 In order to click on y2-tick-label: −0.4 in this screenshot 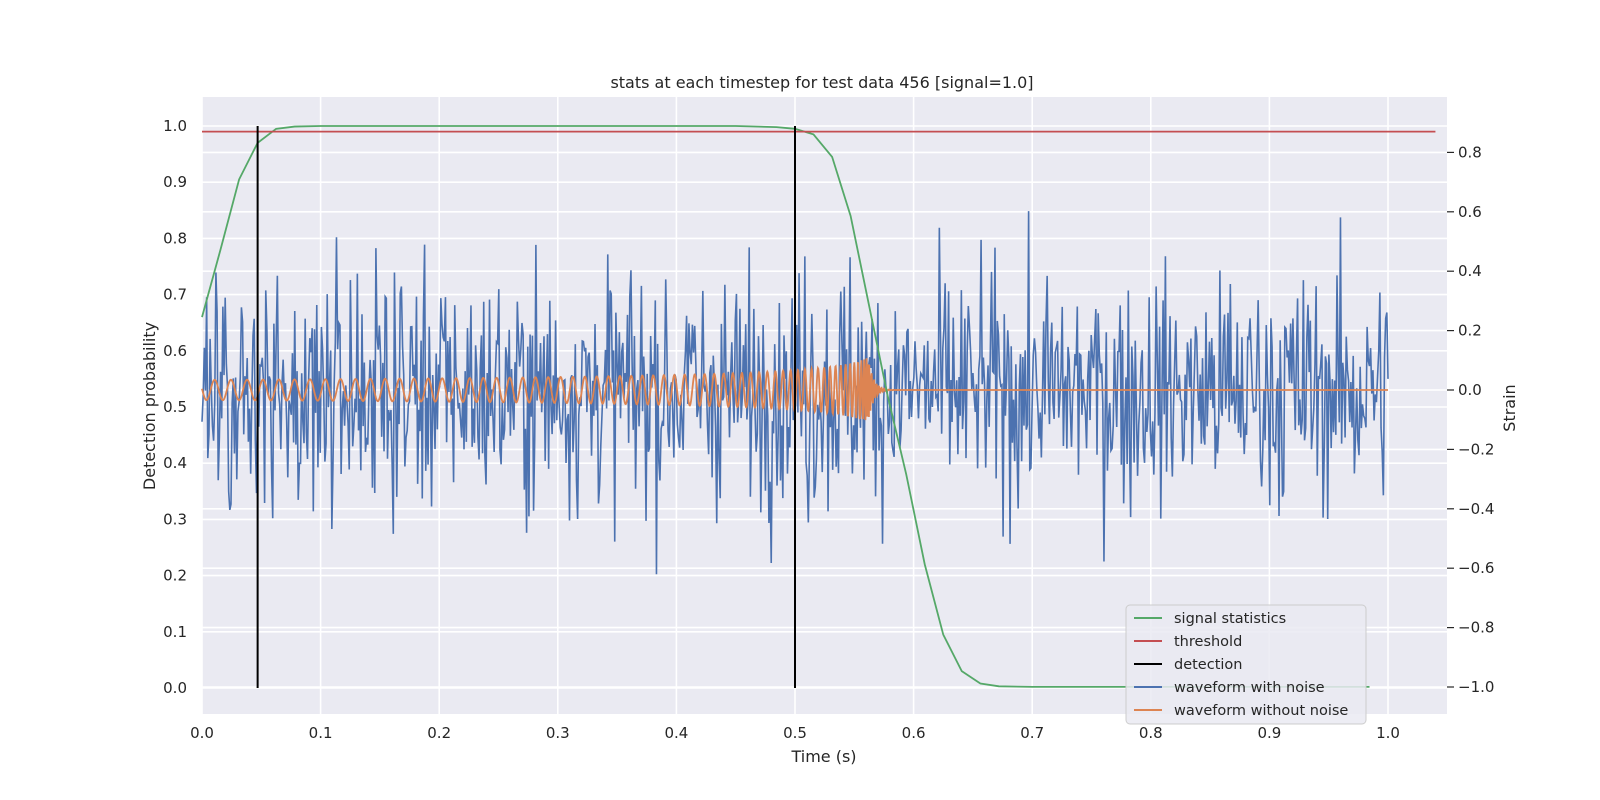, I will do `click(1476, 509)`.